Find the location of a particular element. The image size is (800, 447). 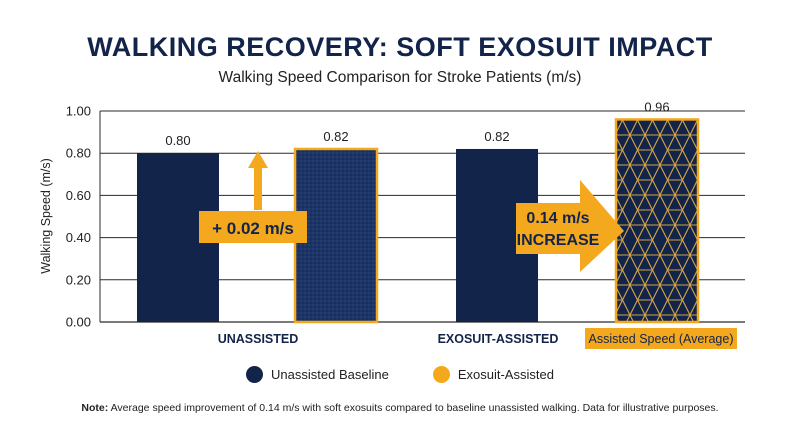

annotation-text-small: + 0.02 m/s is located at coordinates (253, 228).